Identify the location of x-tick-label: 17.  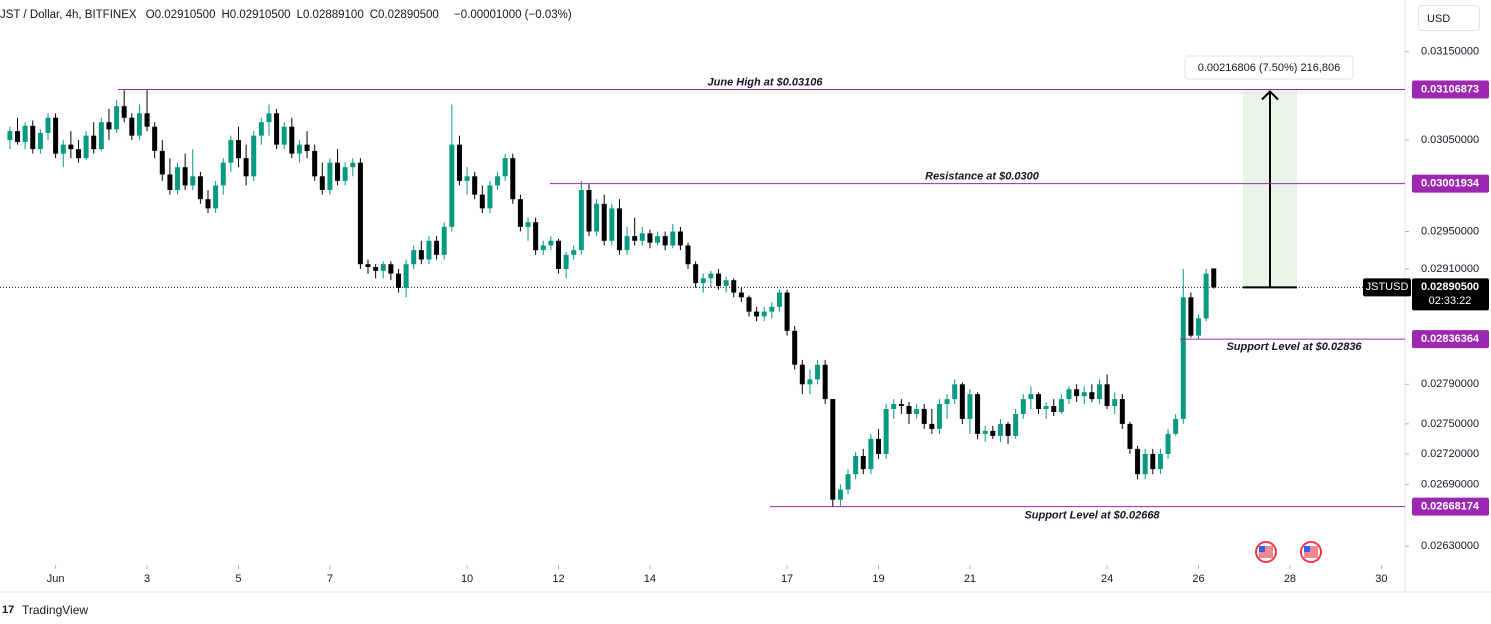
(787, 579).